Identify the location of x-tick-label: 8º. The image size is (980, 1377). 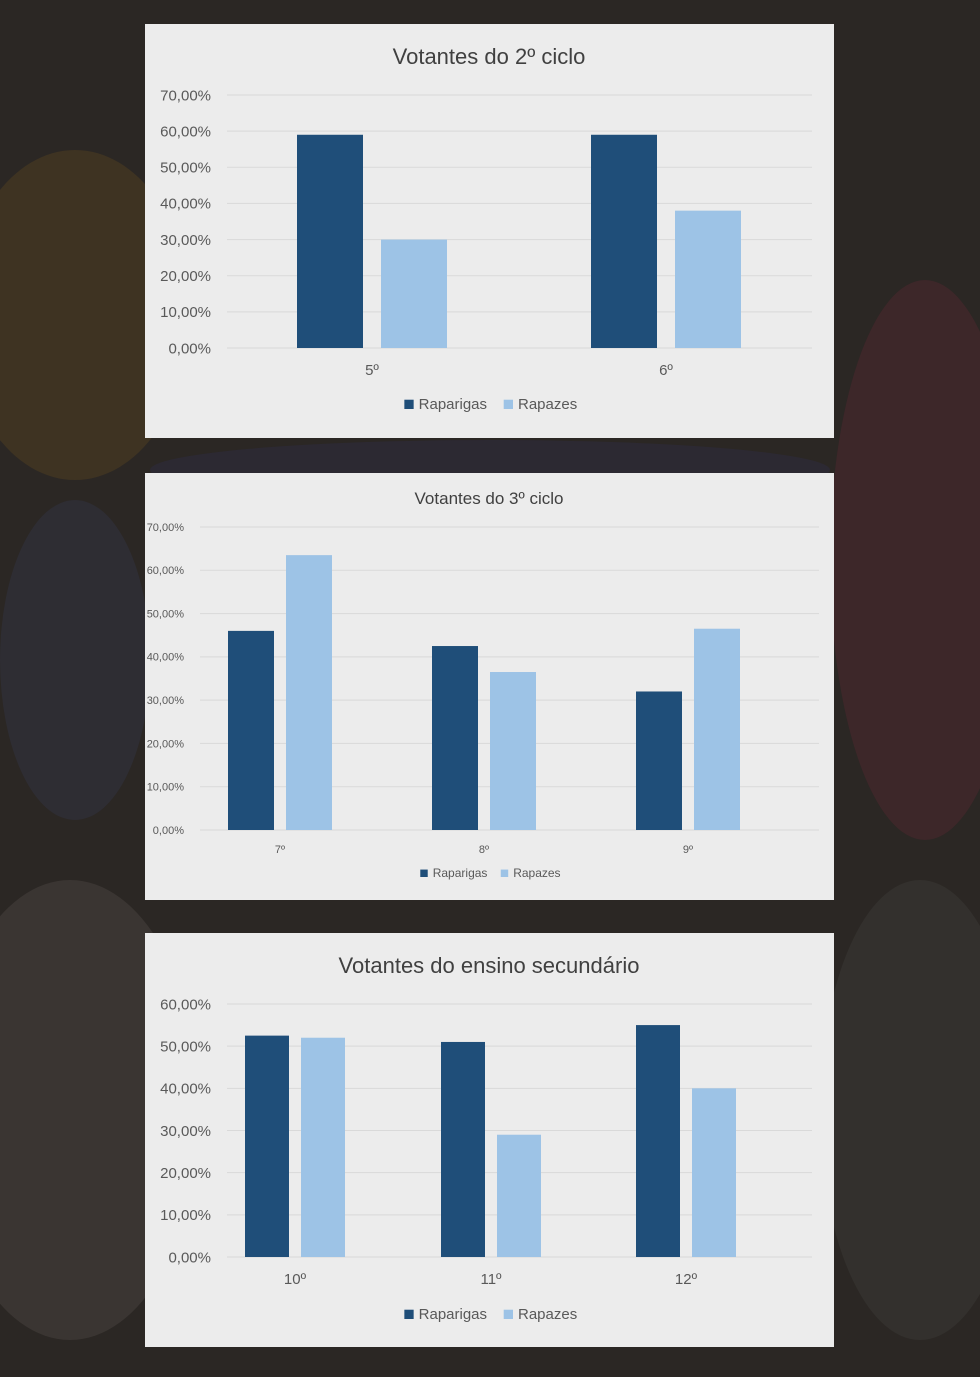
(484, 850).